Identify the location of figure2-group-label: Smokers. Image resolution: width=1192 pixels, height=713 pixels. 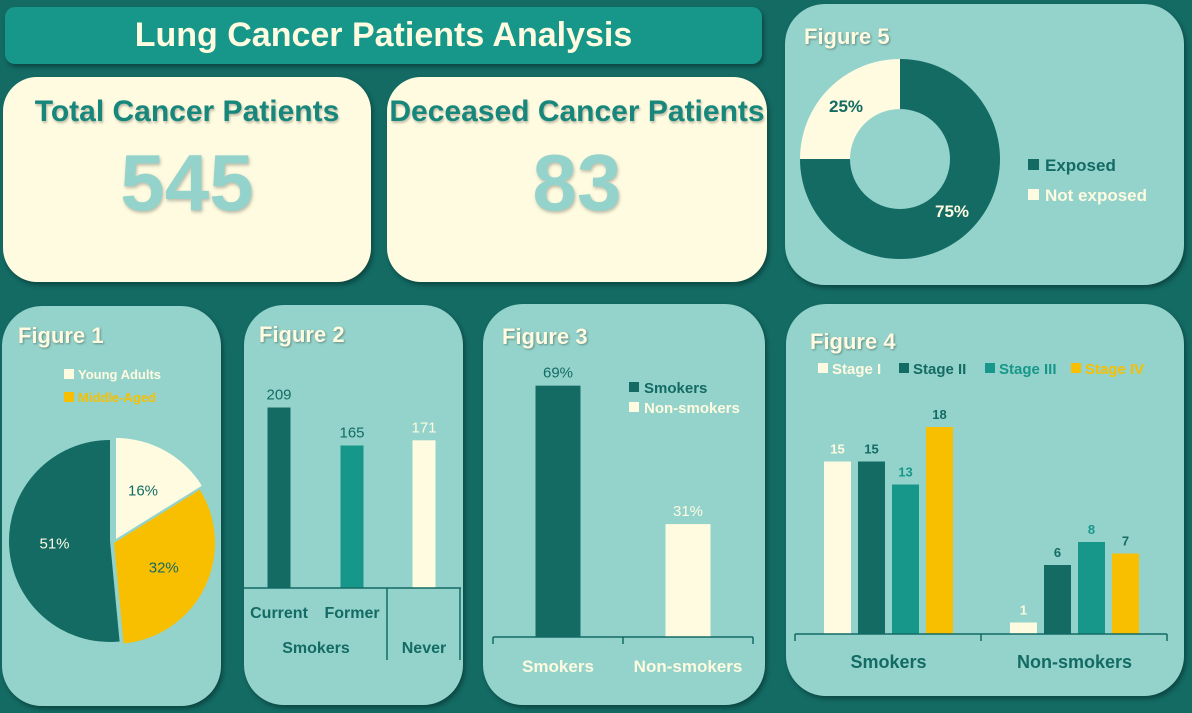
(316, 648).